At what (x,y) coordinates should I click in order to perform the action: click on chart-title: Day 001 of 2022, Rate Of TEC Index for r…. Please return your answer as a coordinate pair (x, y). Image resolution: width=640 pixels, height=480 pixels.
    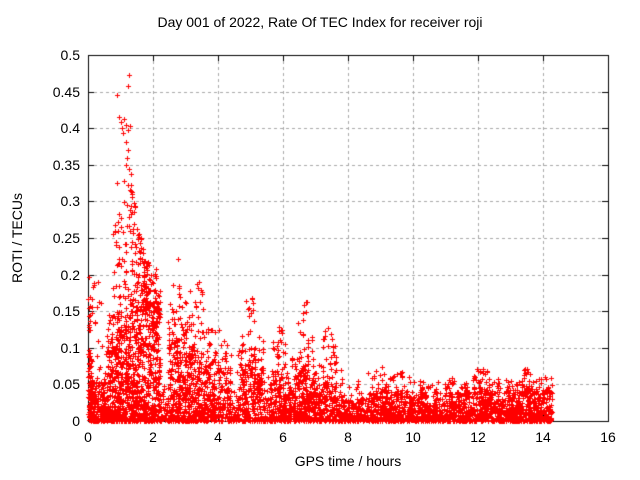
    Looking at the image, I should click on (320, 22).